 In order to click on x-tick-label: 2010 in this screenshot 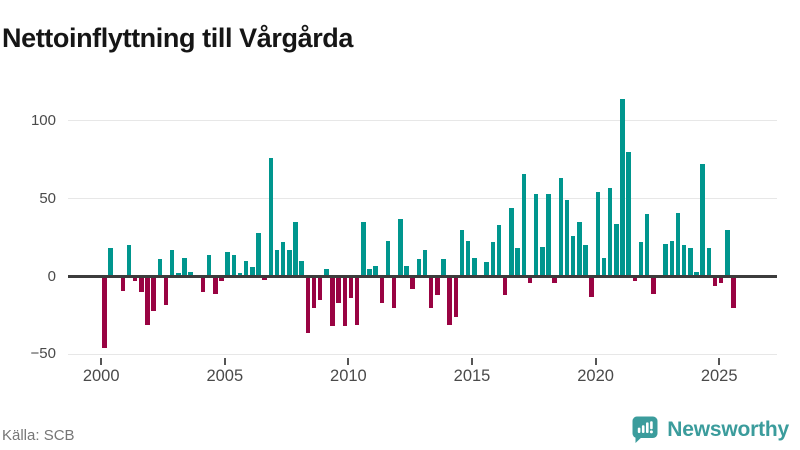, I will do `click(348, 376)`.